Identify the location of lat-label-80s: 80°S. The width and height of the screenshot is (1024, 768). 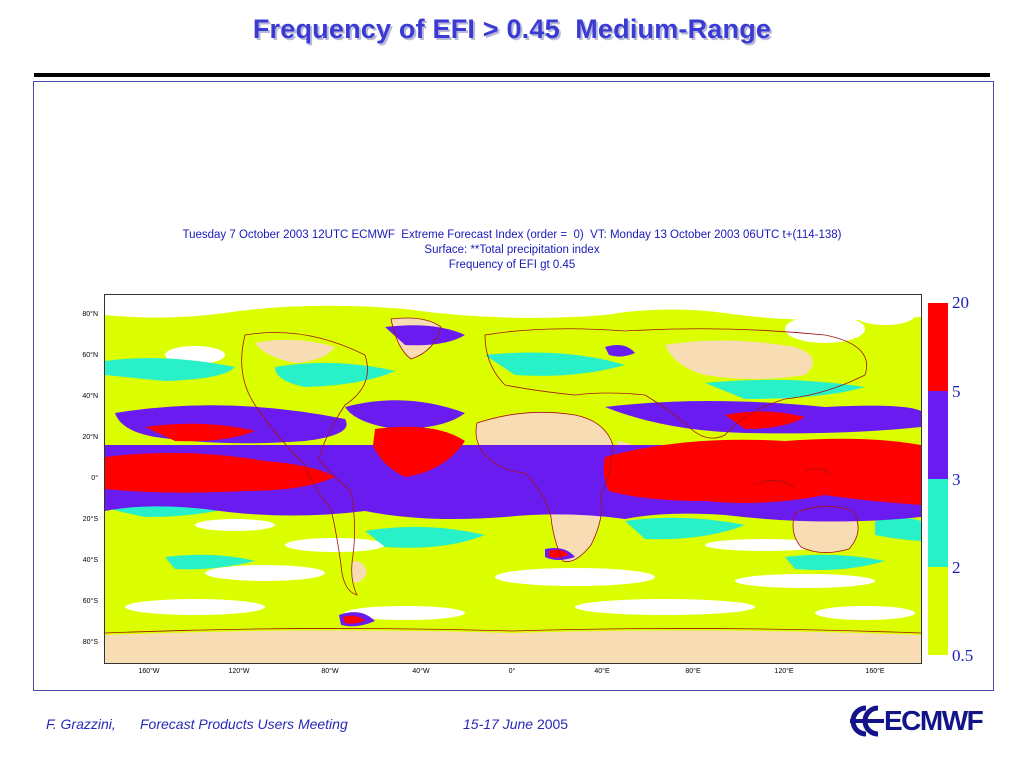
(90, 642).